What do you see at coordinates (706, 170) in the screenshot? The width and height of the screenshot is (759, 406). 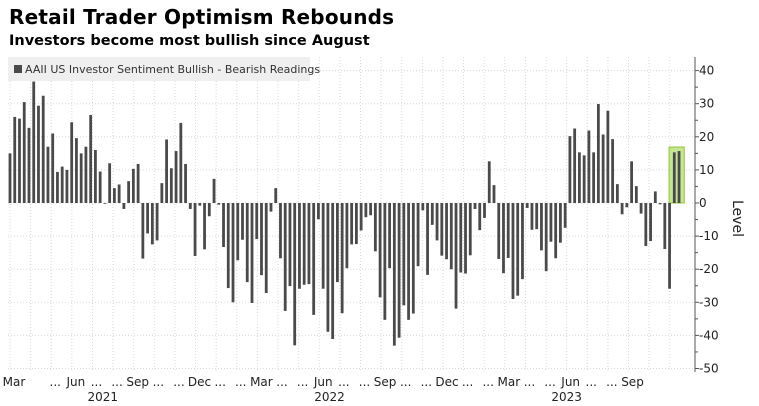 I see `y-tick-label: 10` at bounding box center [706, 170].